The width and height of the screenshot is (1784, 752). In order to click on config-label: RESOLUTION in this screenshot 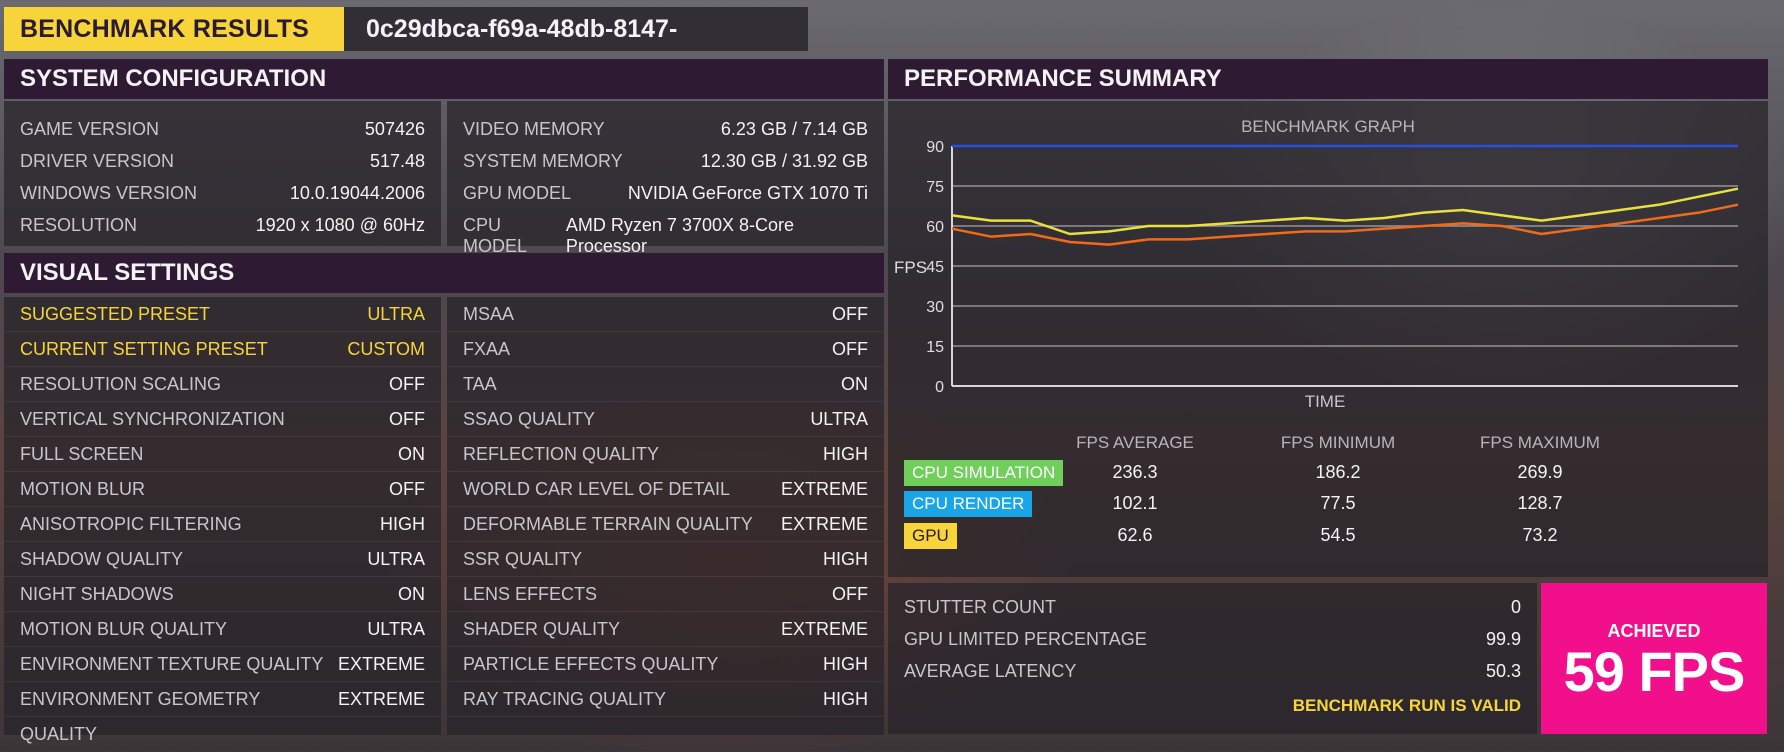, I will do `click(79, 225)`.